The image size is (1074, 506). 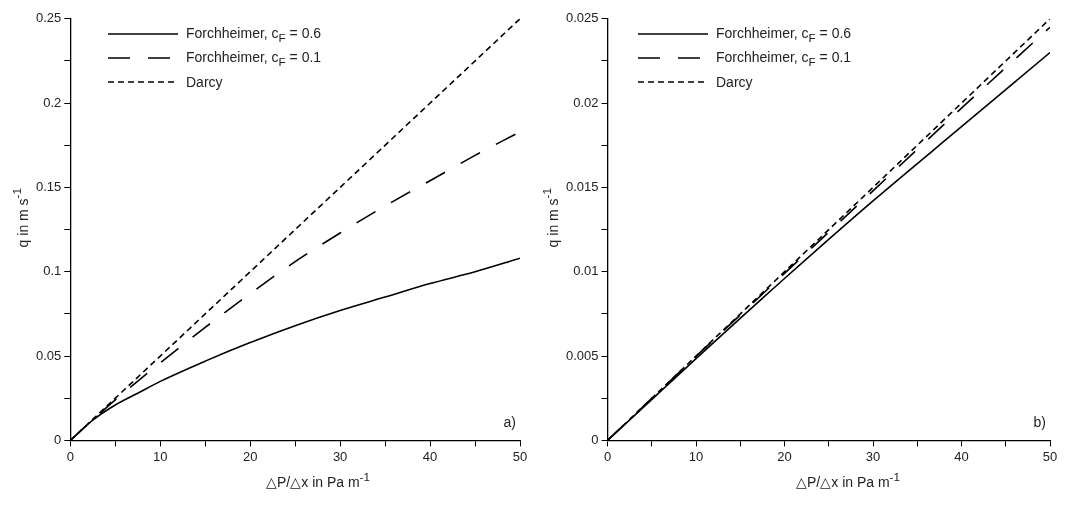 What do you see at coordinates (48, 187) in the screenshot?
I see `y-tick-label: 0.15` at bounding box center [48, 187].